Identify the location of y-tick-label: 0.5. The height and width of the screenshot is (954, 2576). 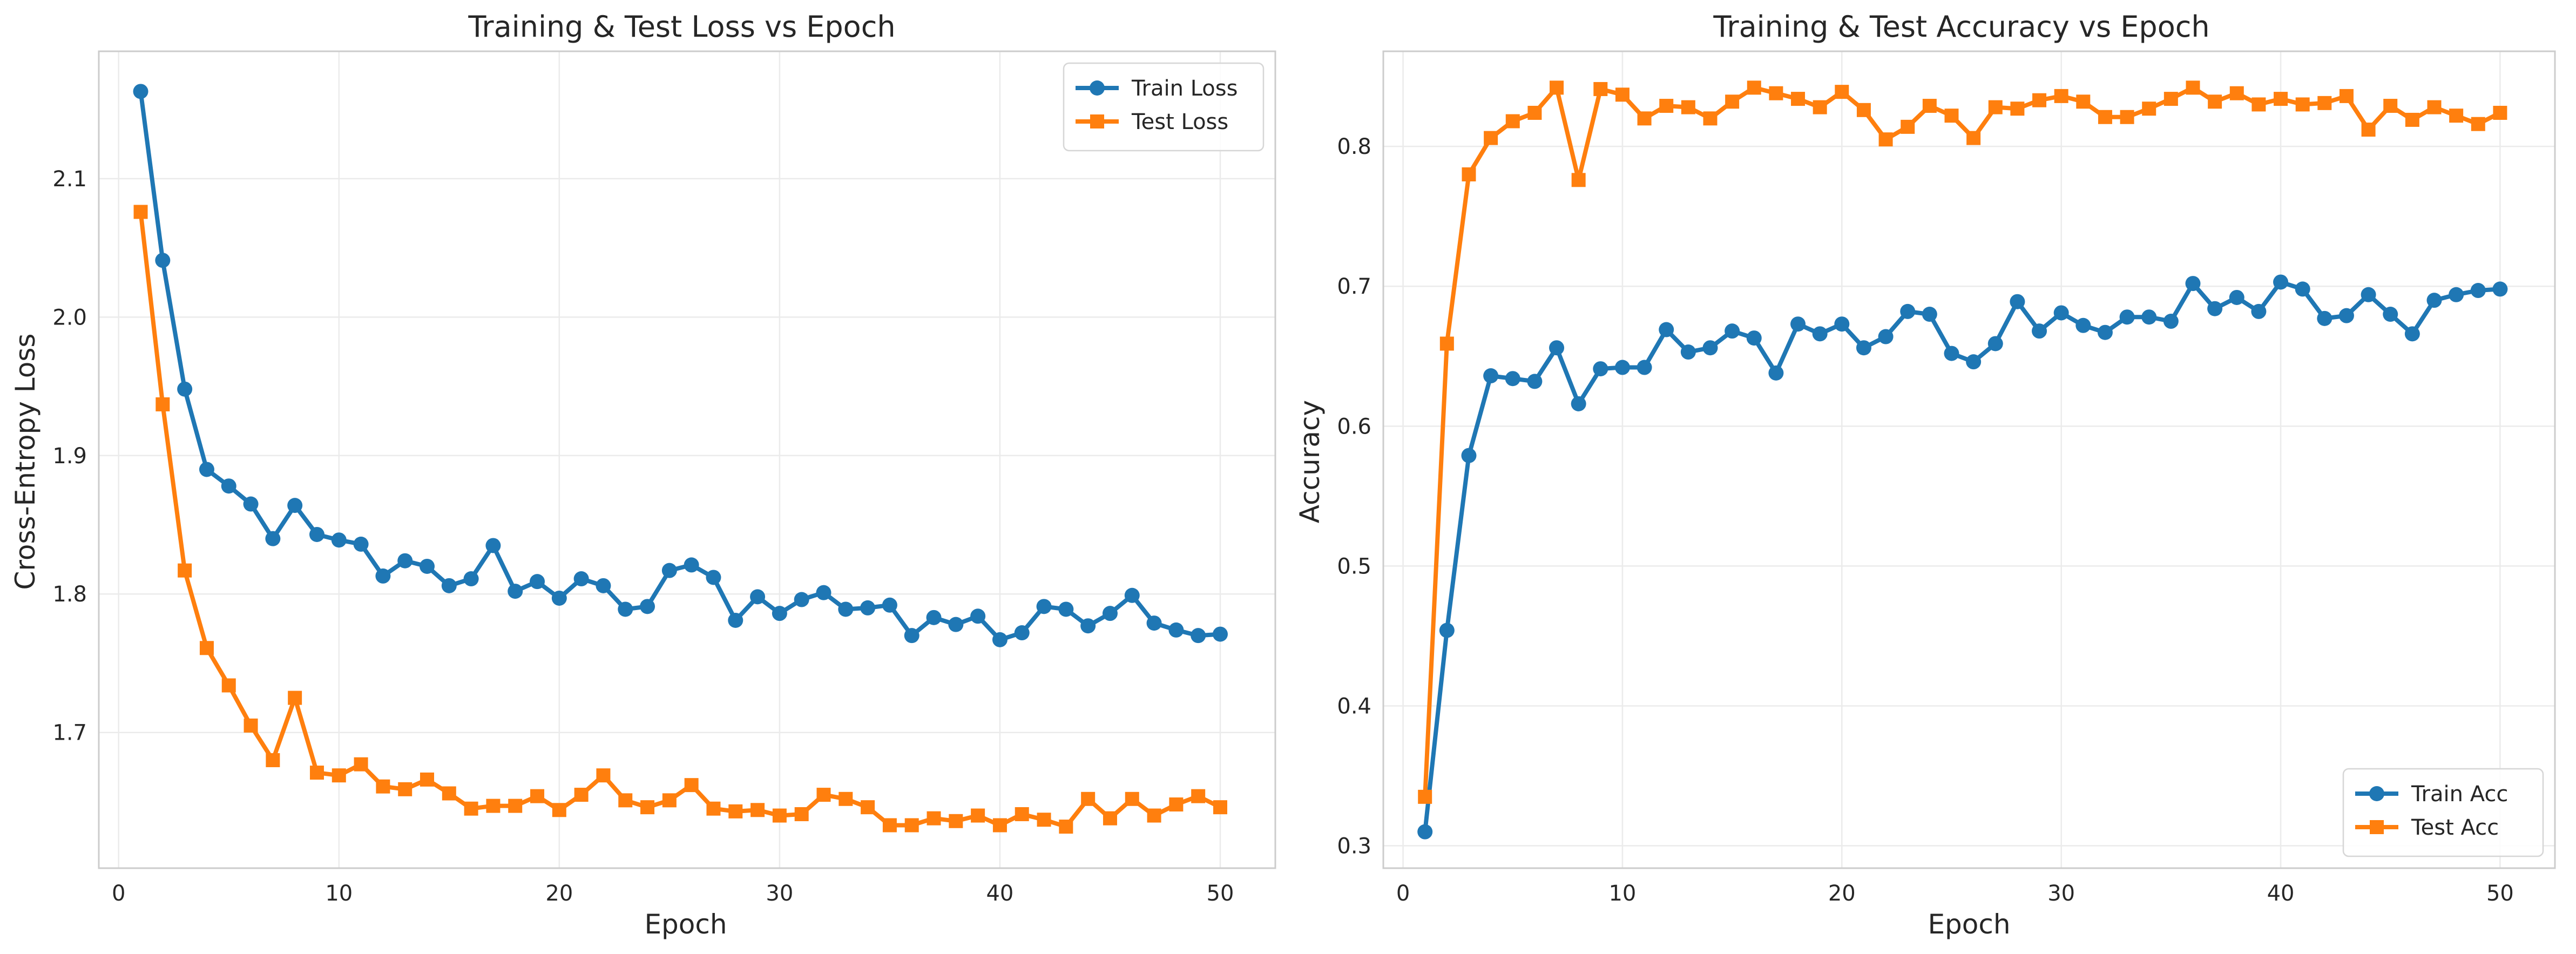
(1354, 566).